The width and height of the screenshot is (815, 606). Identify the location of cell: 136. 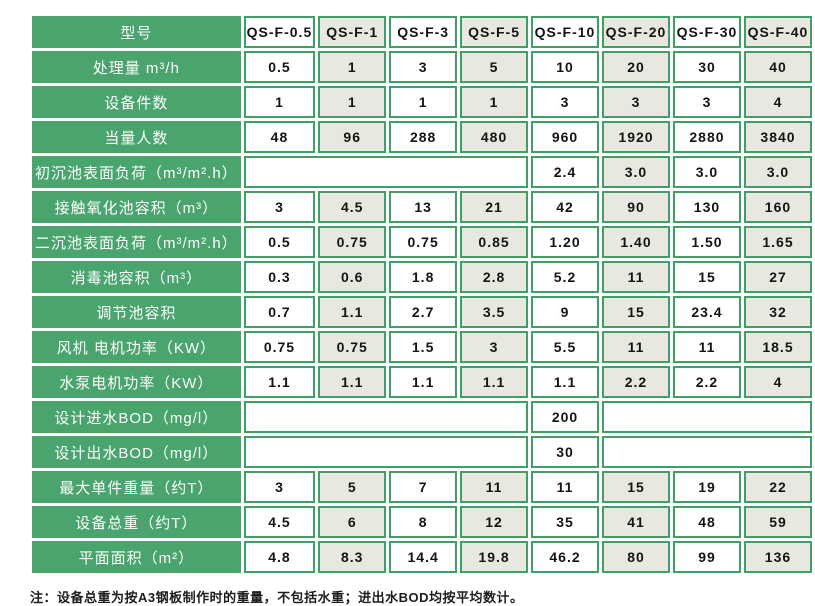
(777, 557).